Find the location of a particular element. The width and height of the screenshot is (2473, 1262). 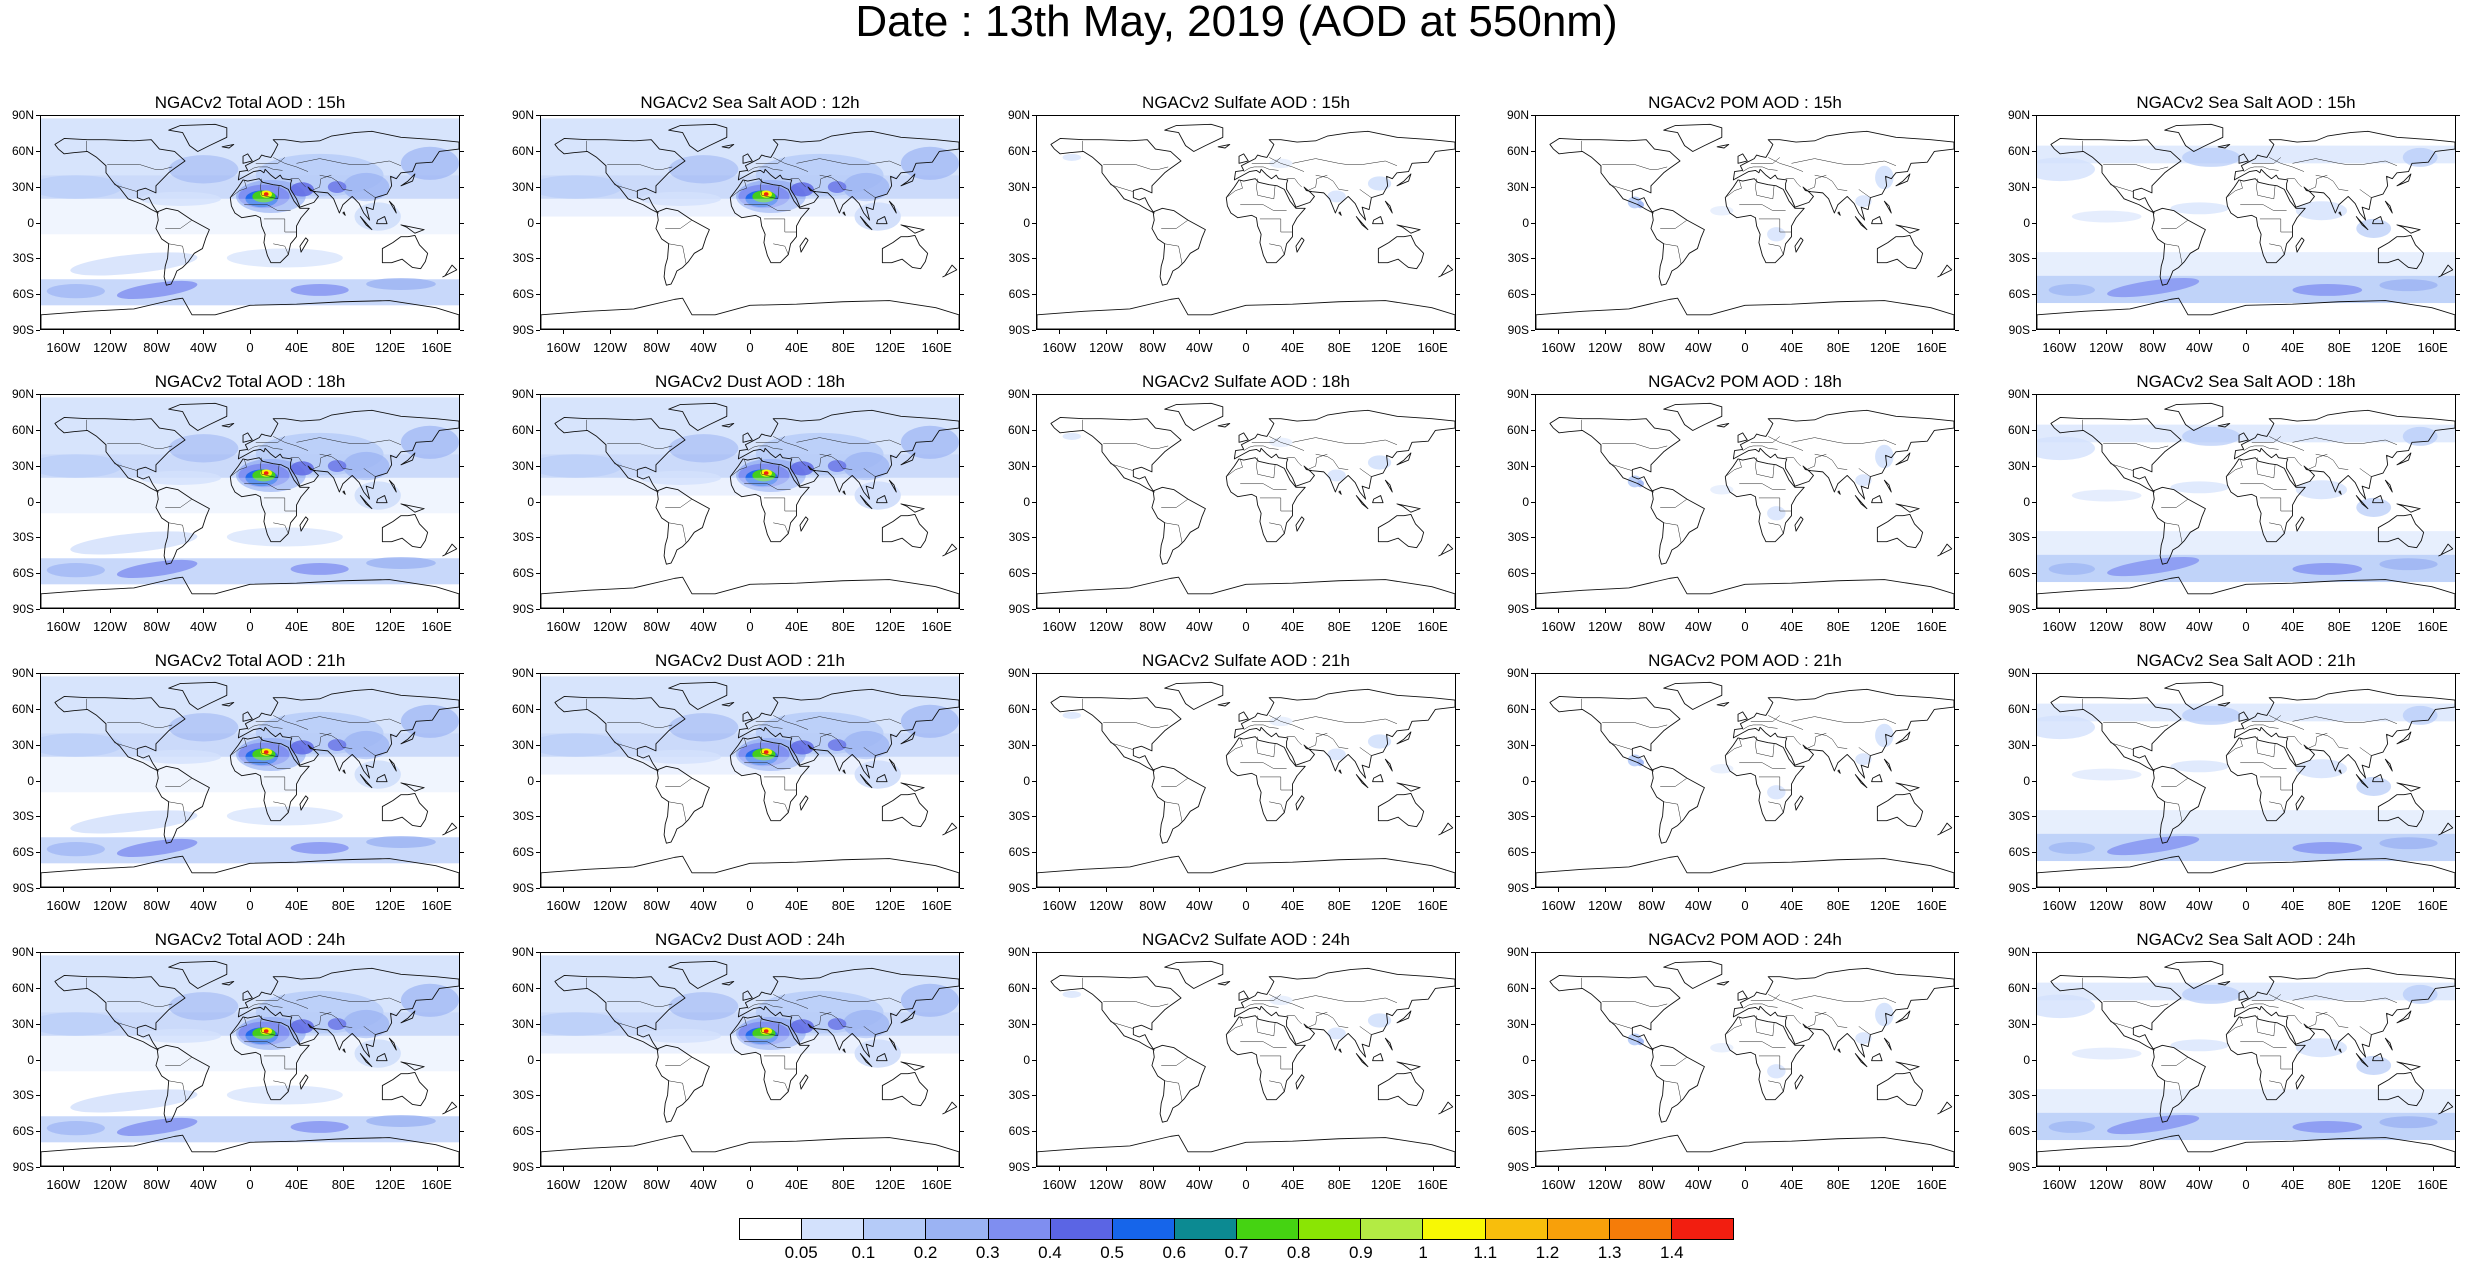

lon-label: 160E is located at coordinates (436, 347).